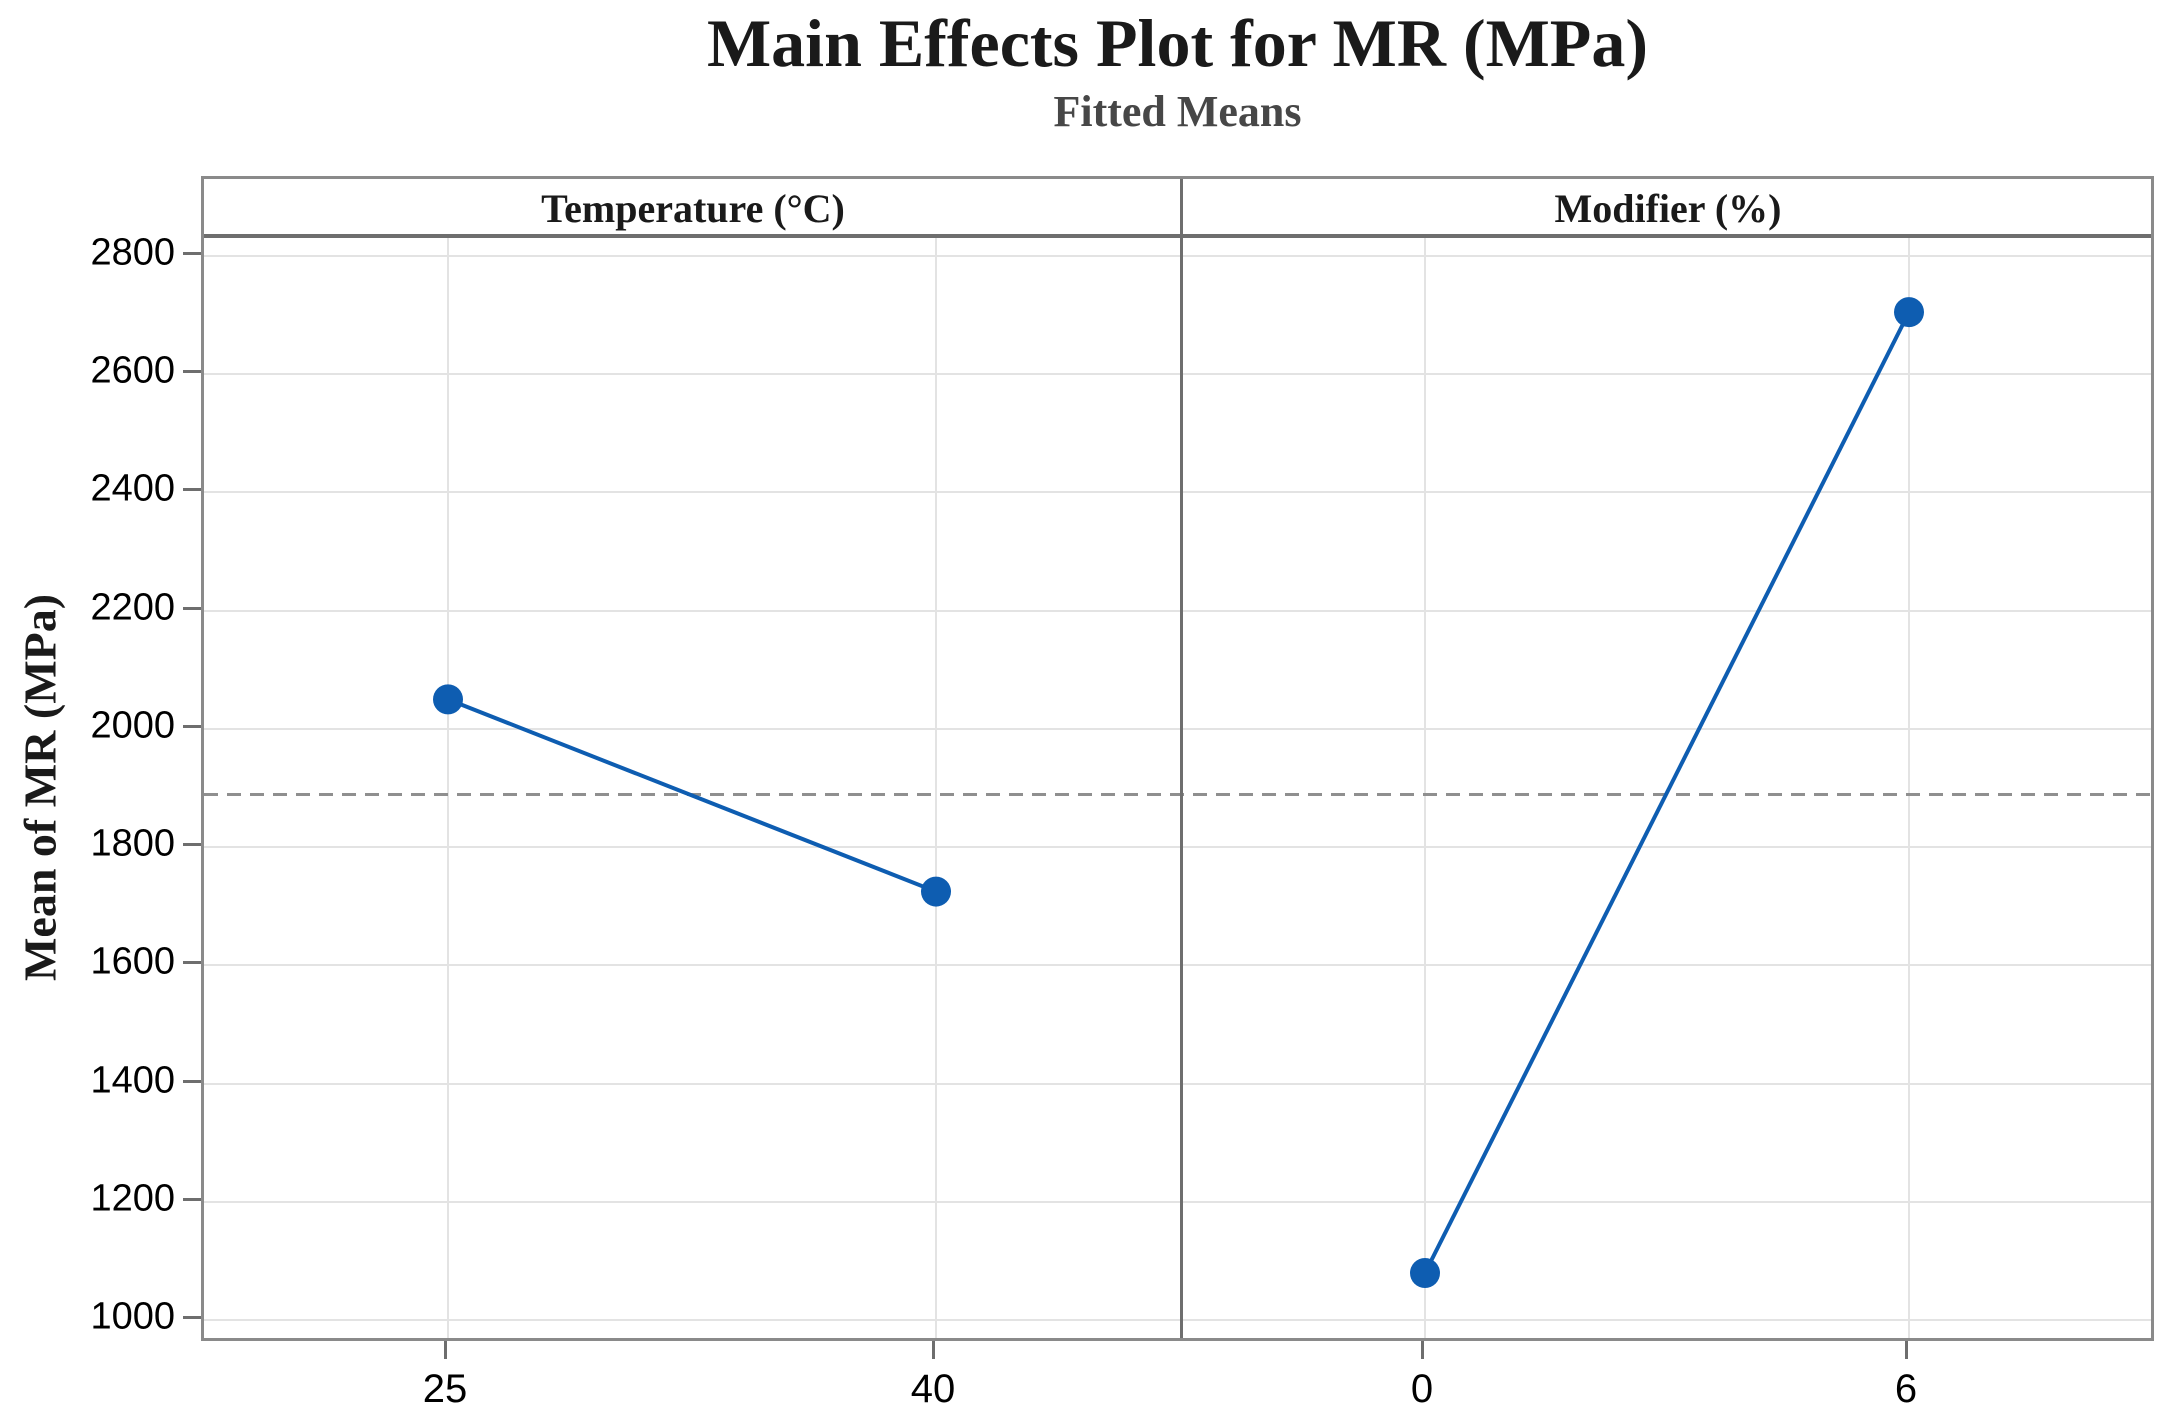 This screenshot has height=1419, width=2174. I want to click on y-tick-label: 2800, so click(132, 252).